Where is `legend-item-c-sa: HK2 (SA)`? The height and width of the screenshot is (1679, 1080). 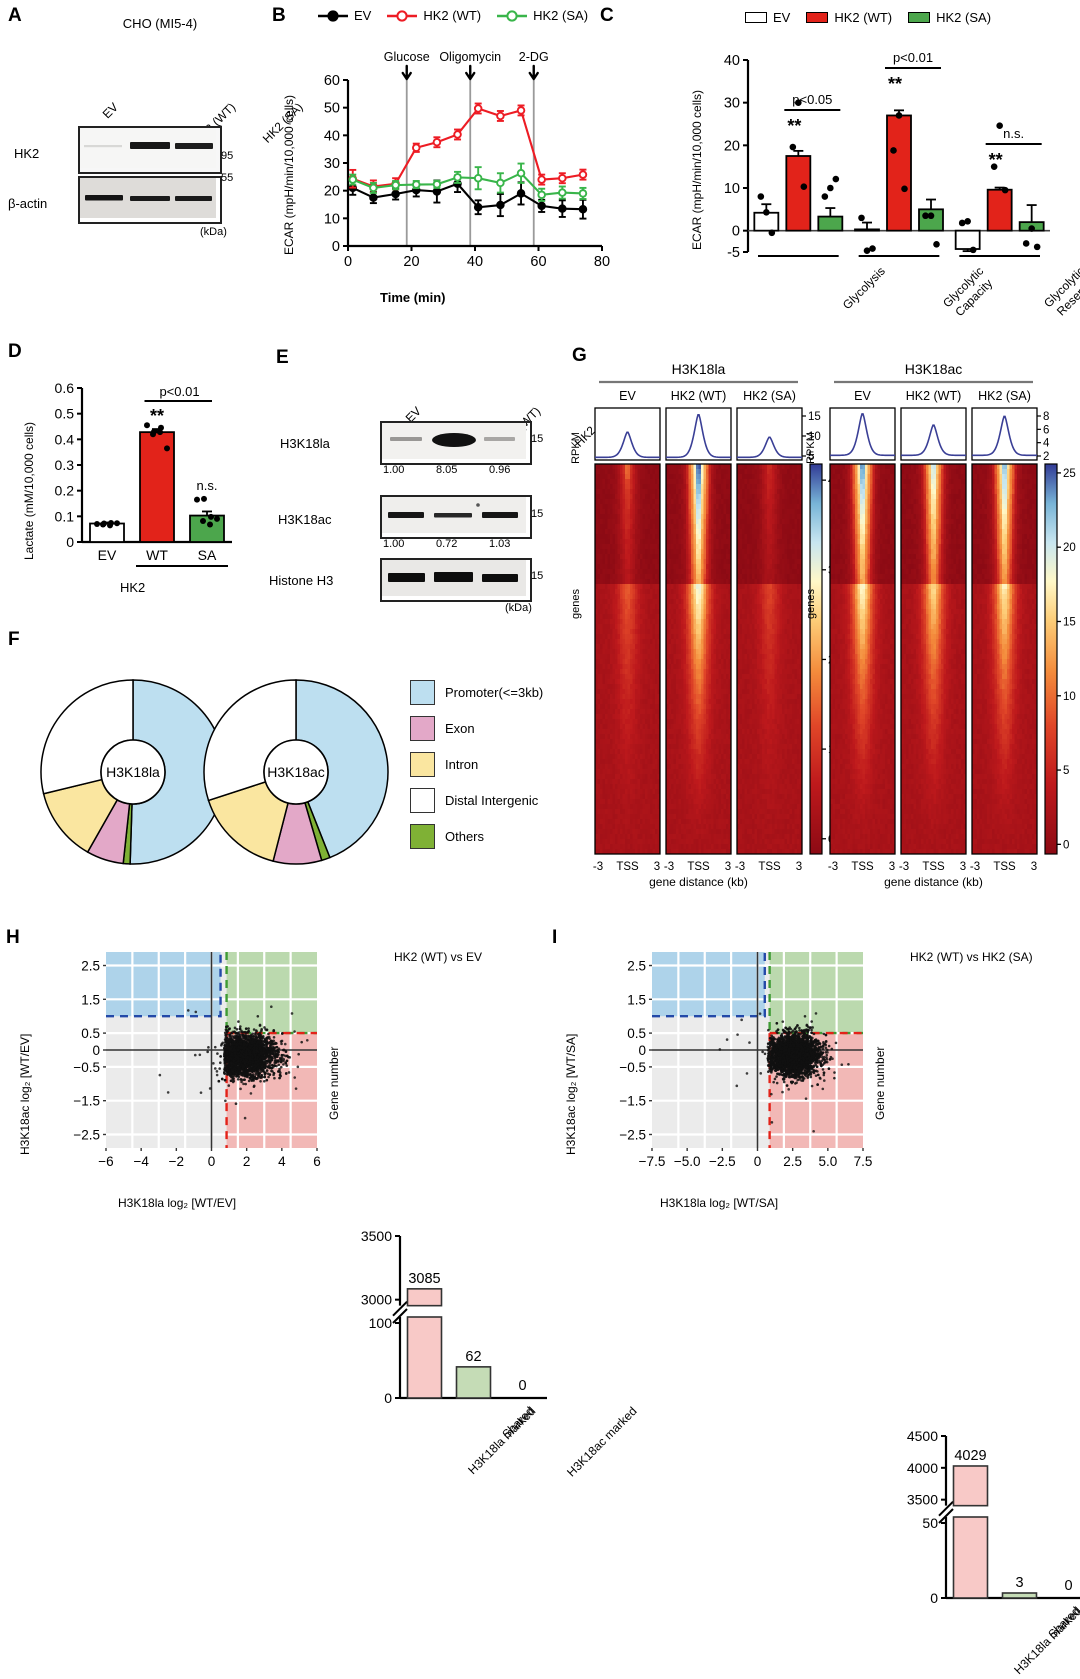
legend-item-c-sa: HK2 (SA) is located at coordinates (949, 17).